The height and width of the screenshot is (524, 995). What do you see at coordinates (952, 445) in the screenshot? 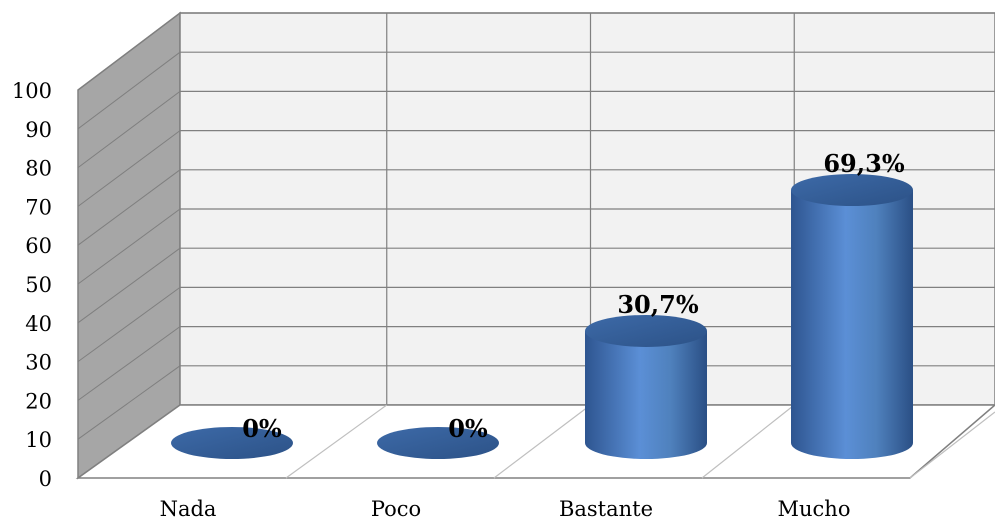
I see `floor-edge` at bounding box center [952, 445].